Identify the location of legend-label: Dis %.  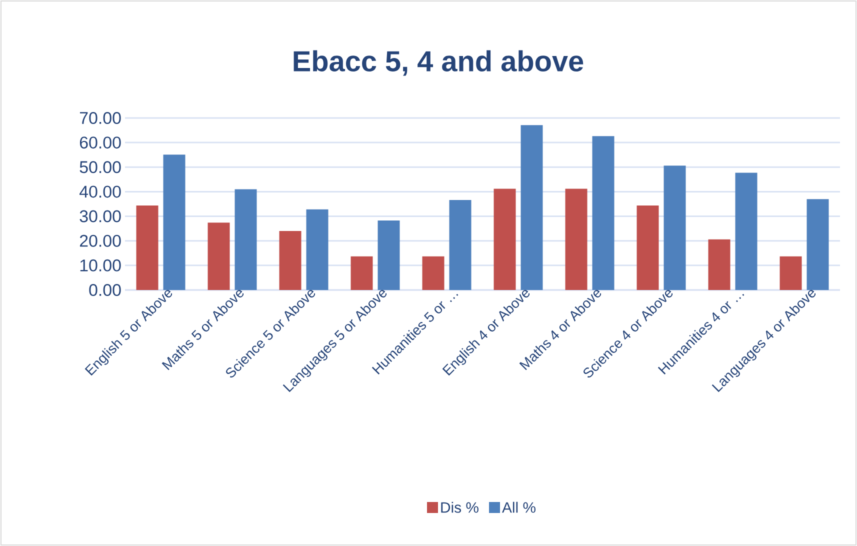
(459, 507).